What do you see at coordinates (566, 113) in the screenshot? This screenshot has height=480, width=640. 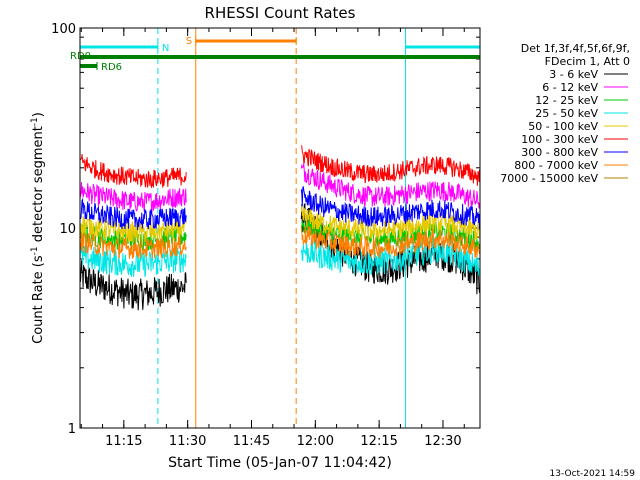 I see `legend-label: 25 - 50 keV` at bounding box center [566, 113].